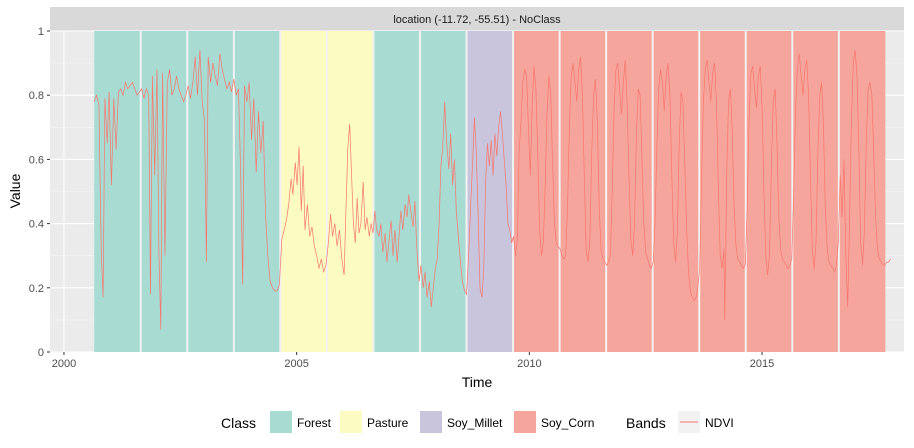  What do you see at coordinates (296, 364) in the screenshot?
I see `x-tick-label: 2005` at bounding box center [296, 364].